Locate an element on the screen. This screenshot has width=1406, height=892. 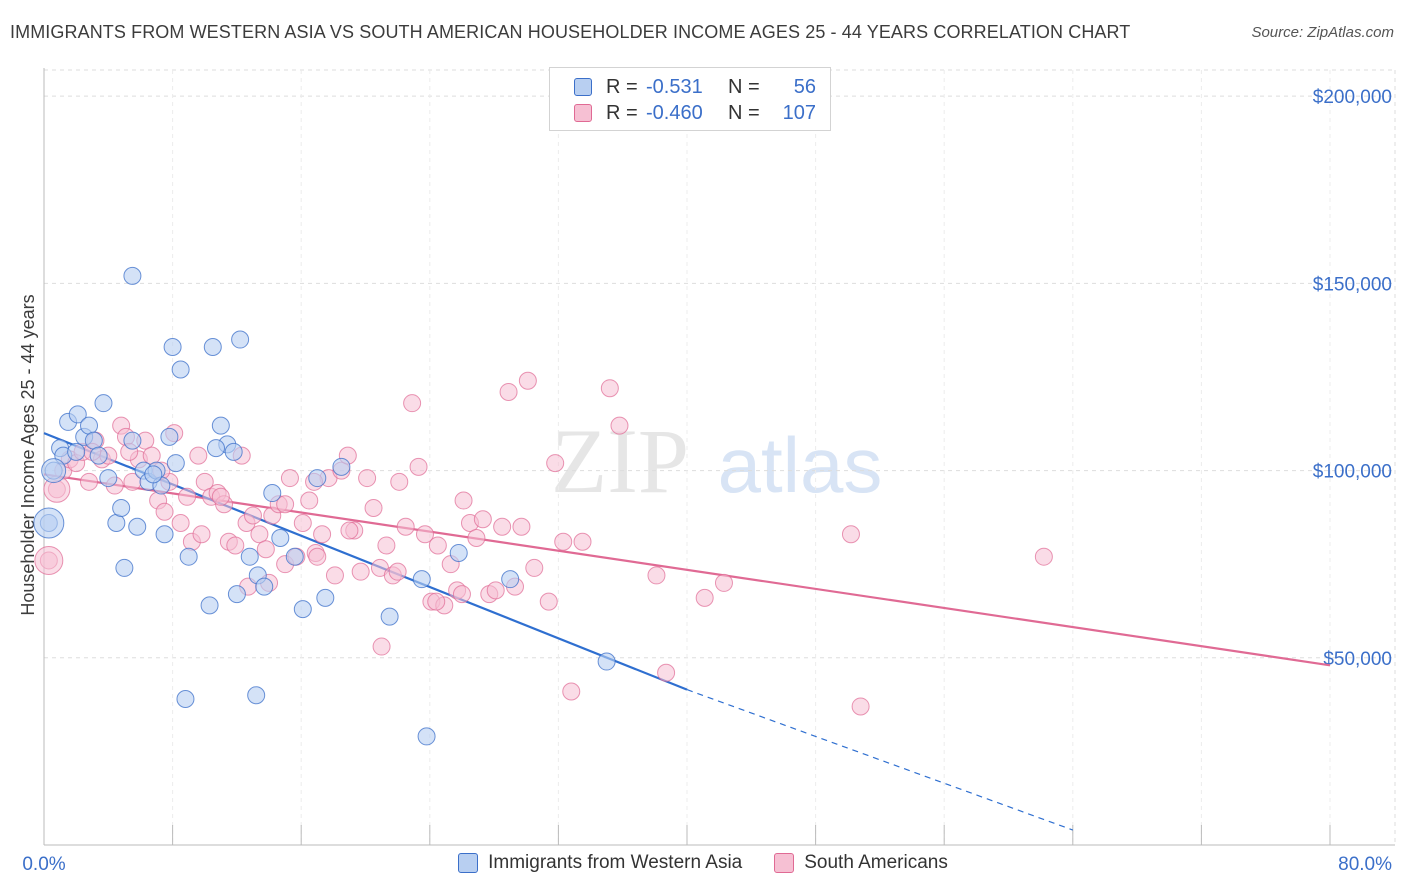
legend-r-label: R = is located at coordinates (622, 86).